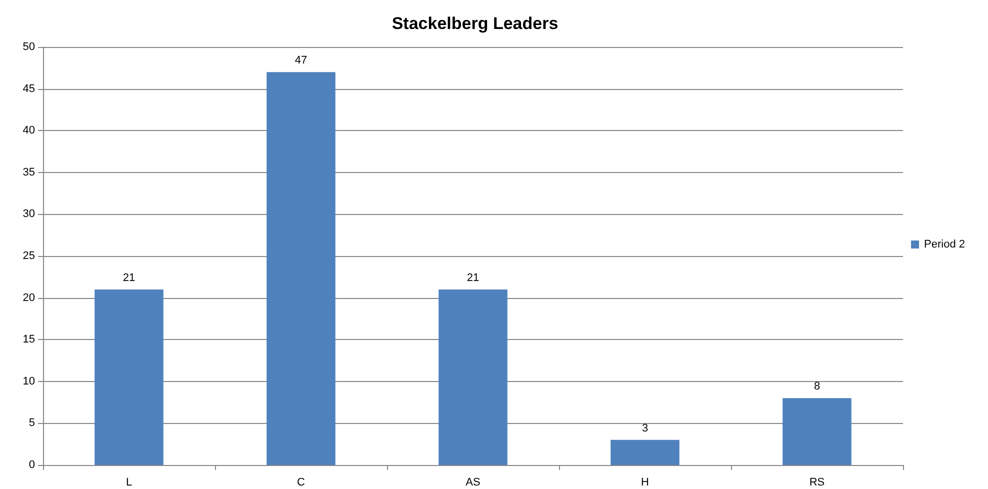  Describe the element at coordinates (28, 381) in the screenshot. I see `y-tick-label: 10` at that location.